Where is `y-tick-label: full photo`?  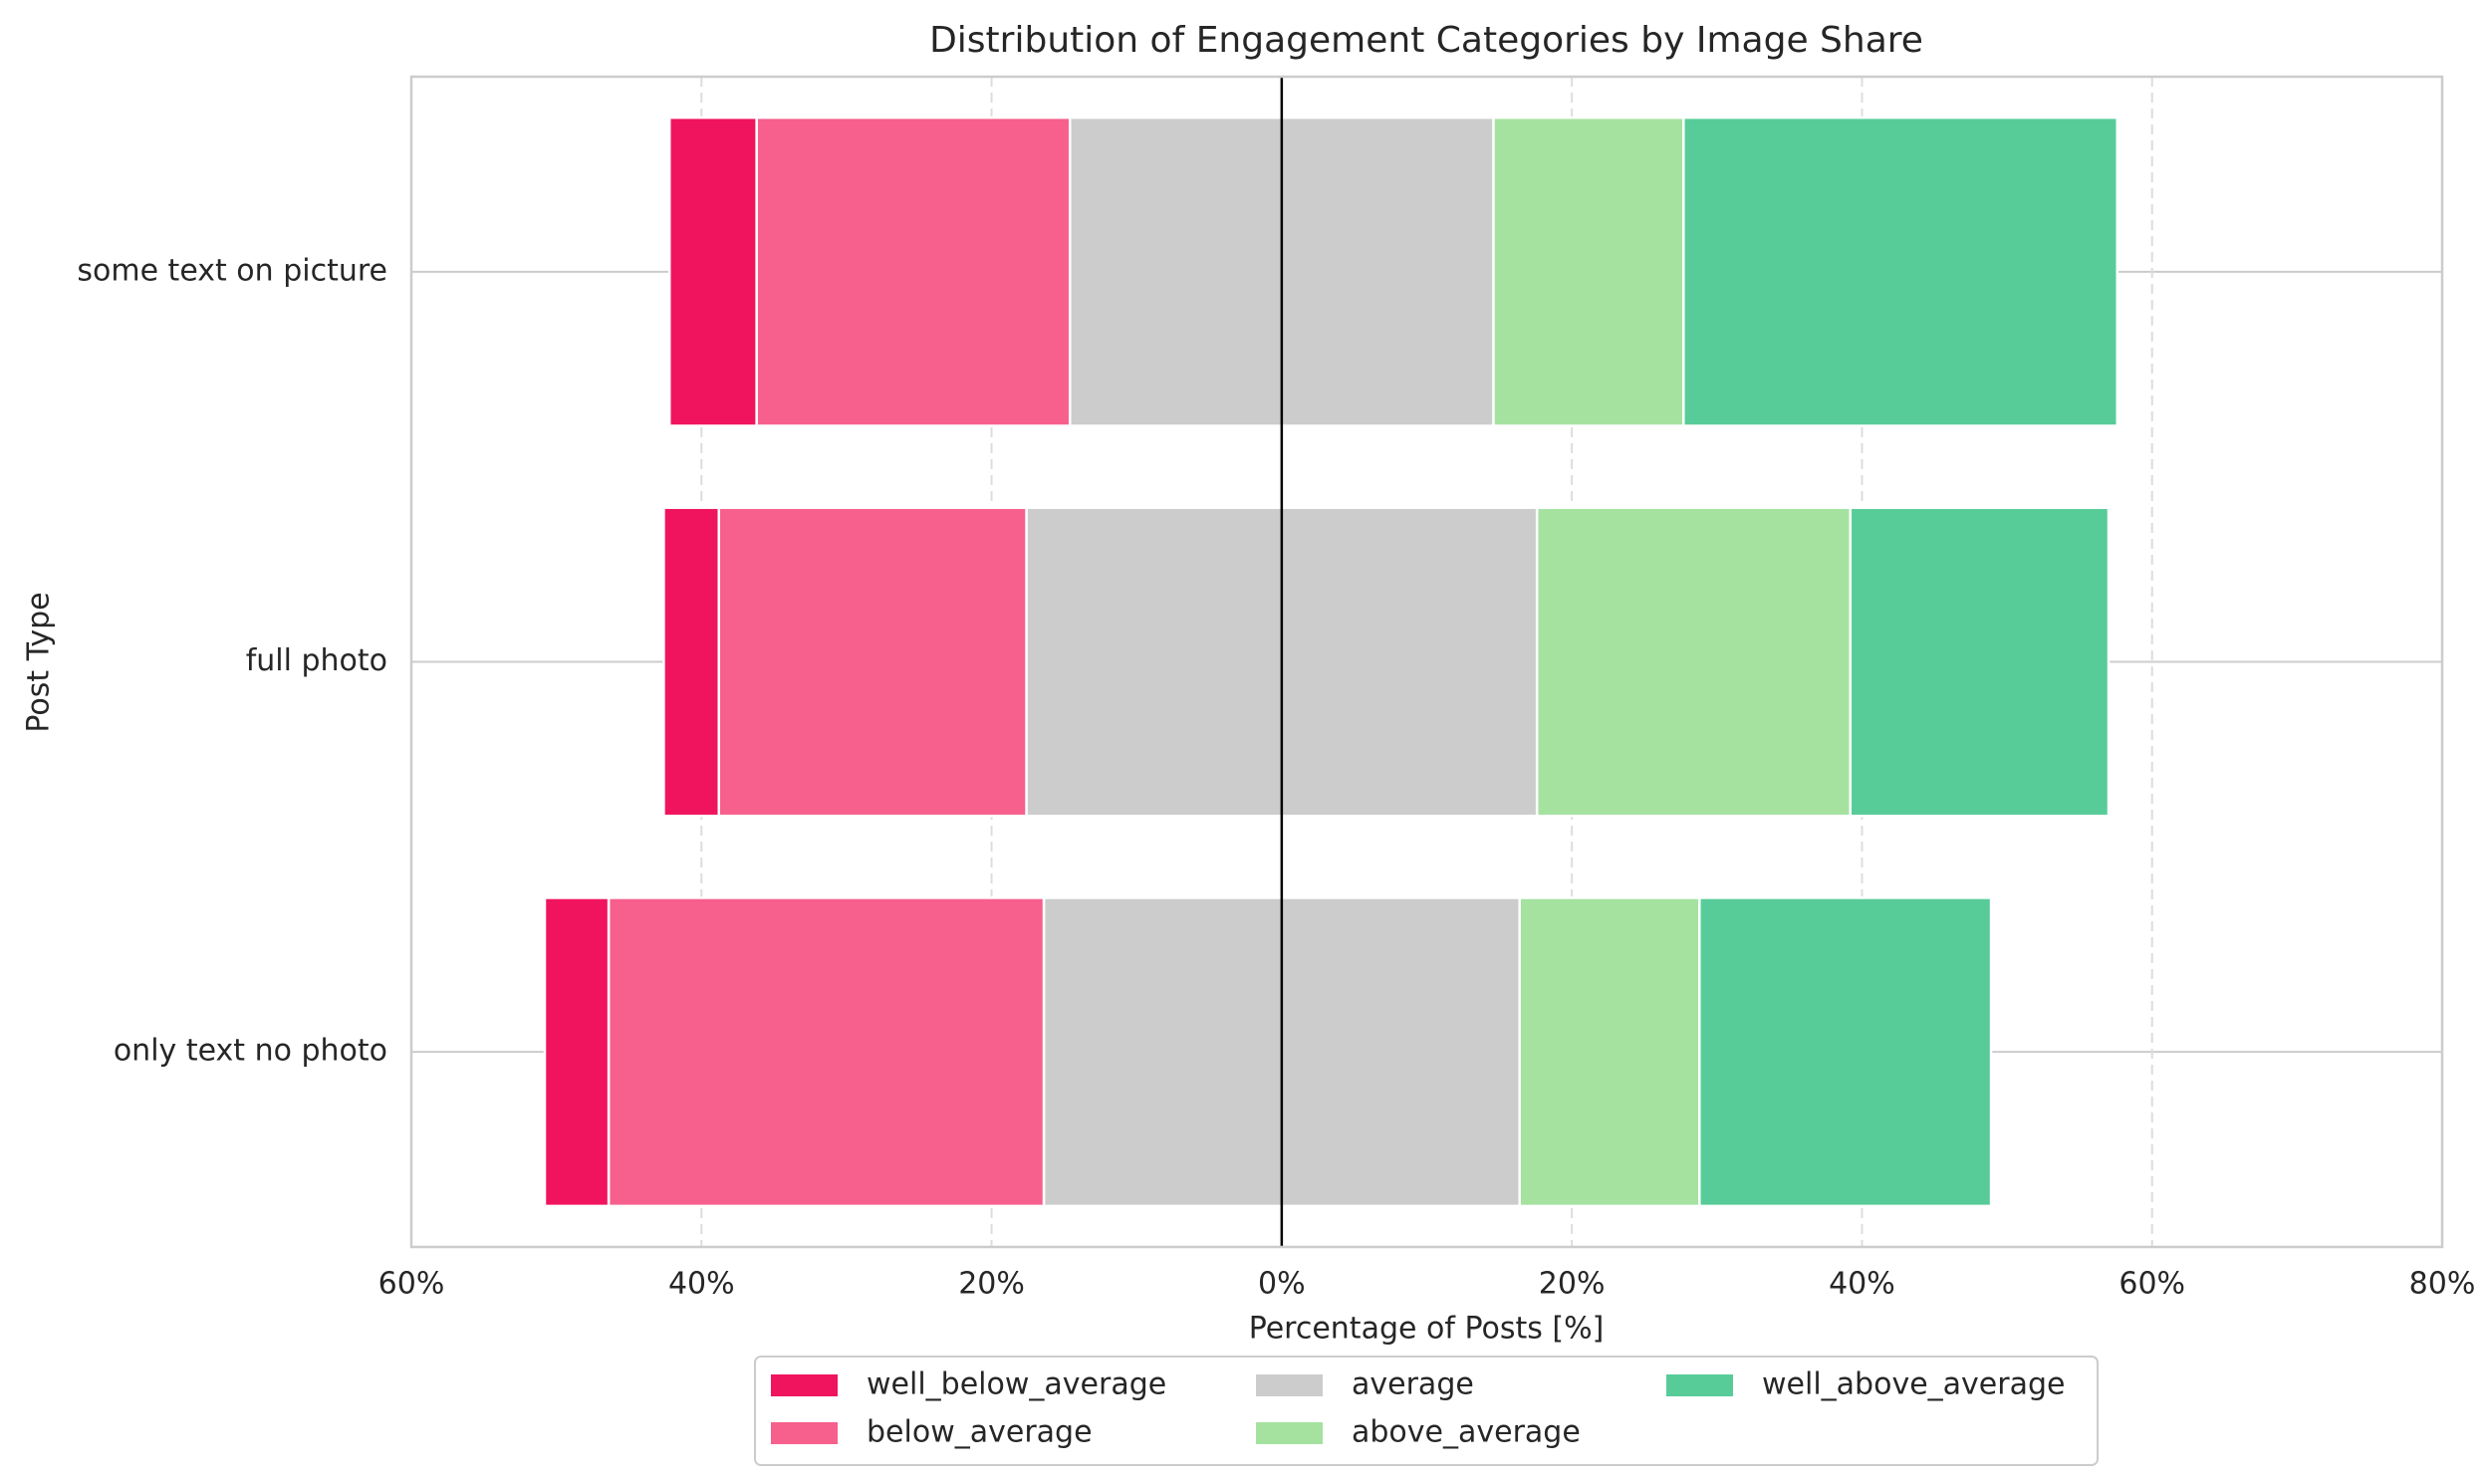
y-tick-label: full photo is located at coordinates (316, 660).